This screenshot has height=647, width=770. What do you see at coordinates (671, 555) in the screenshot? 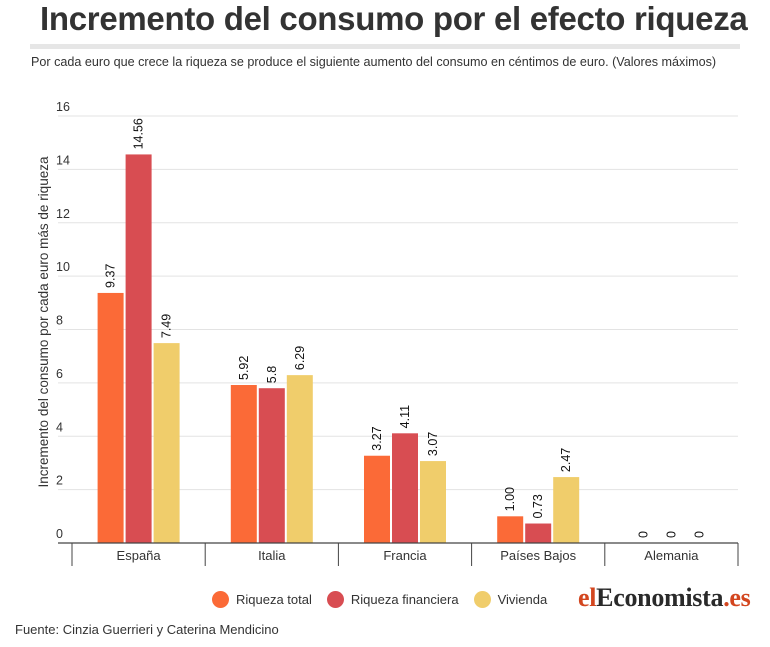
I see `x-tick-label: Alemania` at bounding box center [671, 555].